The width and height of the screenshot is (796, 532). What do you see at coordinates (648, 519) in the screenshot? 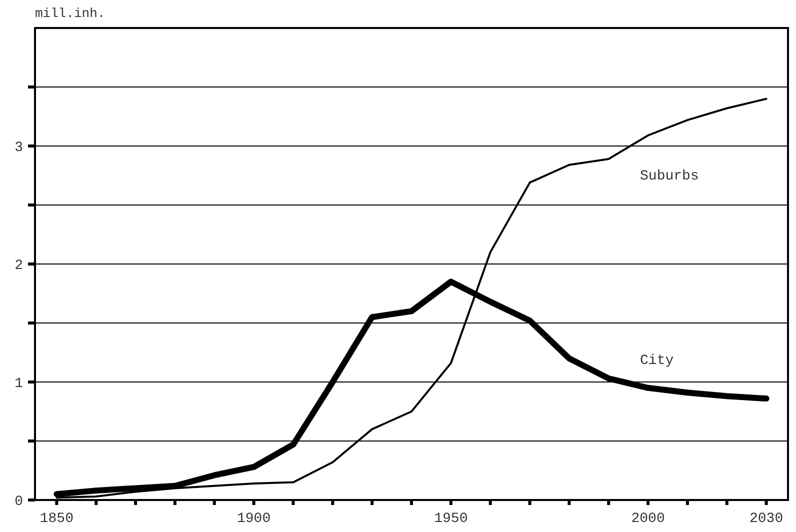
I see `x-tick-label: 2000` at bounding box center [648, 519].